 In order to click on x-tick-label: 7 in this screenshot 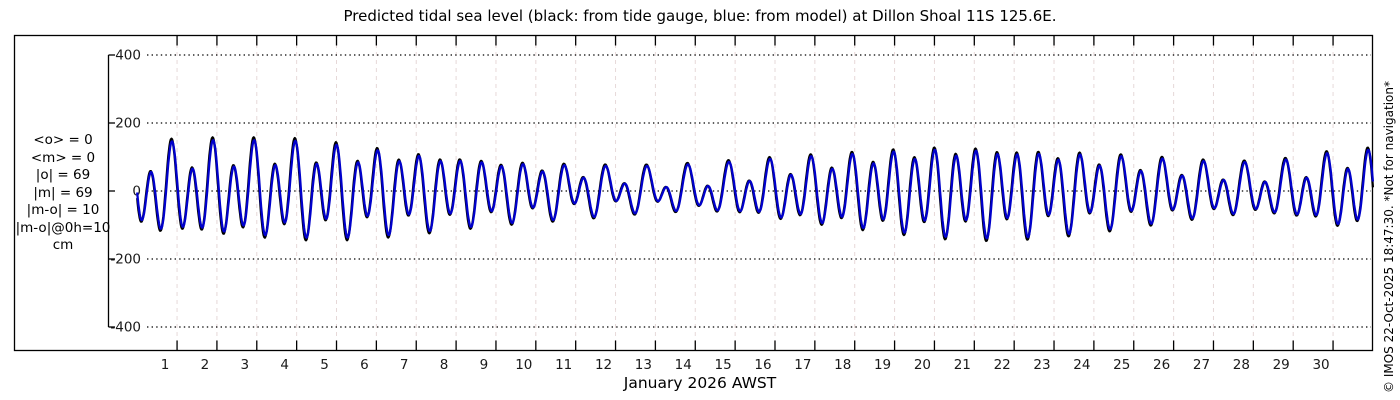, I will do `click(404, 365)`.